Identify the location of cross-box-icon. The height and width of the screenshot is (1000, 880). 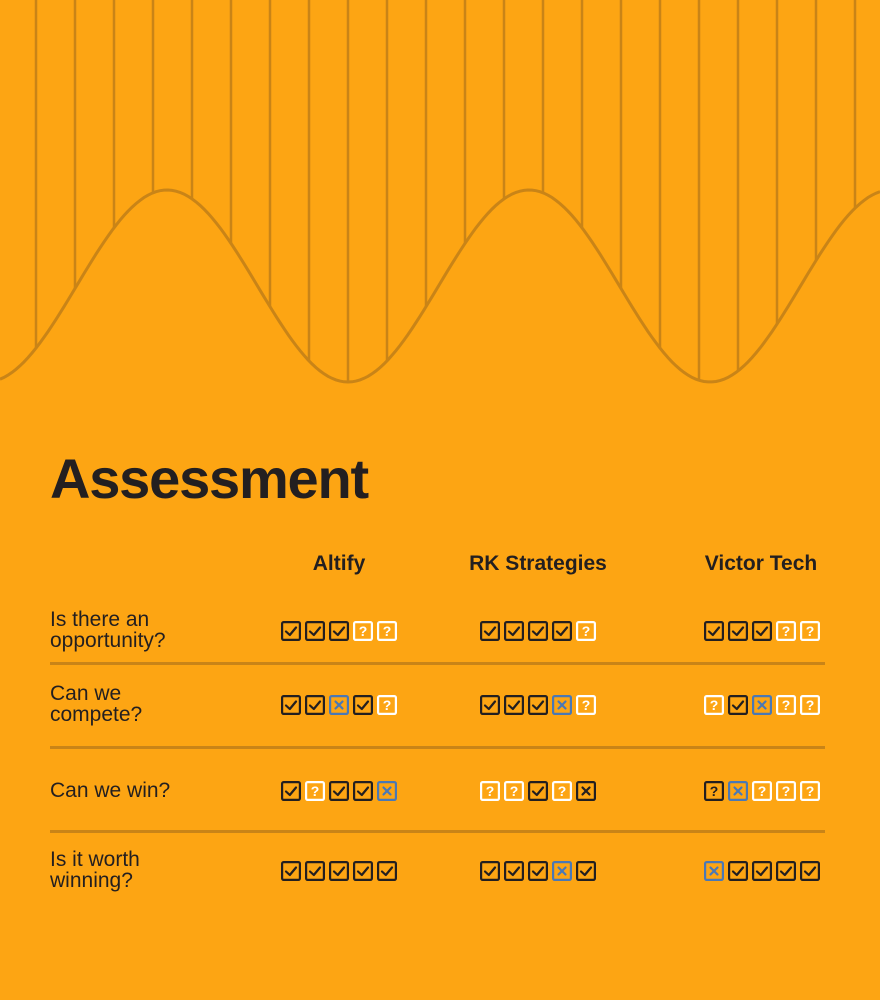
(586, 791).